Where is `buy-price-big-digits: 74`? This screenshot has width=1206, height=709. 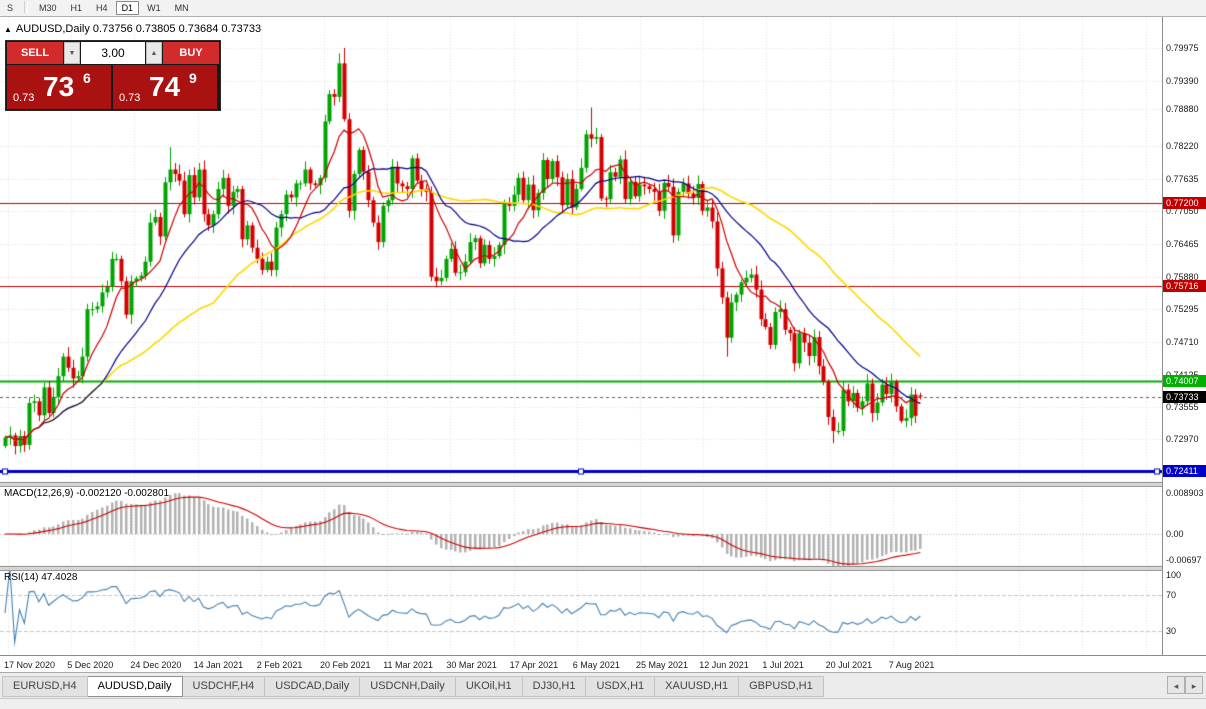
buy-price-big-digits: 74 is located at coordinates (165, 86).